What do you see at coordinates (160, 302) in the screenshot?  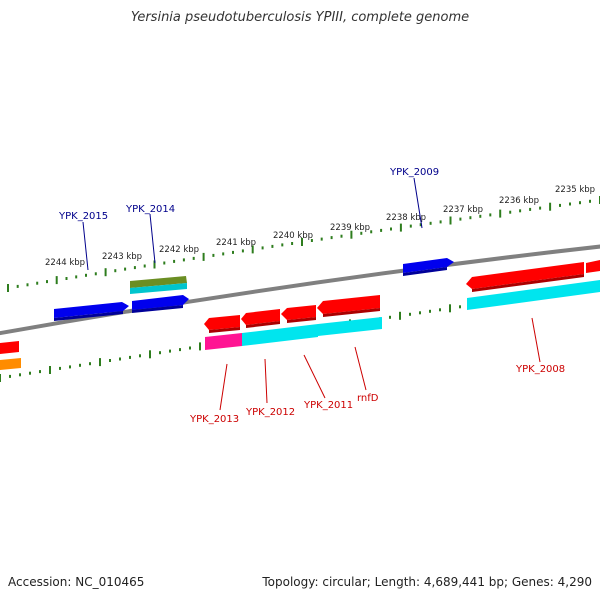 I see `gene-feature-ypk-2014-blue` at bounding box center [160, 302].